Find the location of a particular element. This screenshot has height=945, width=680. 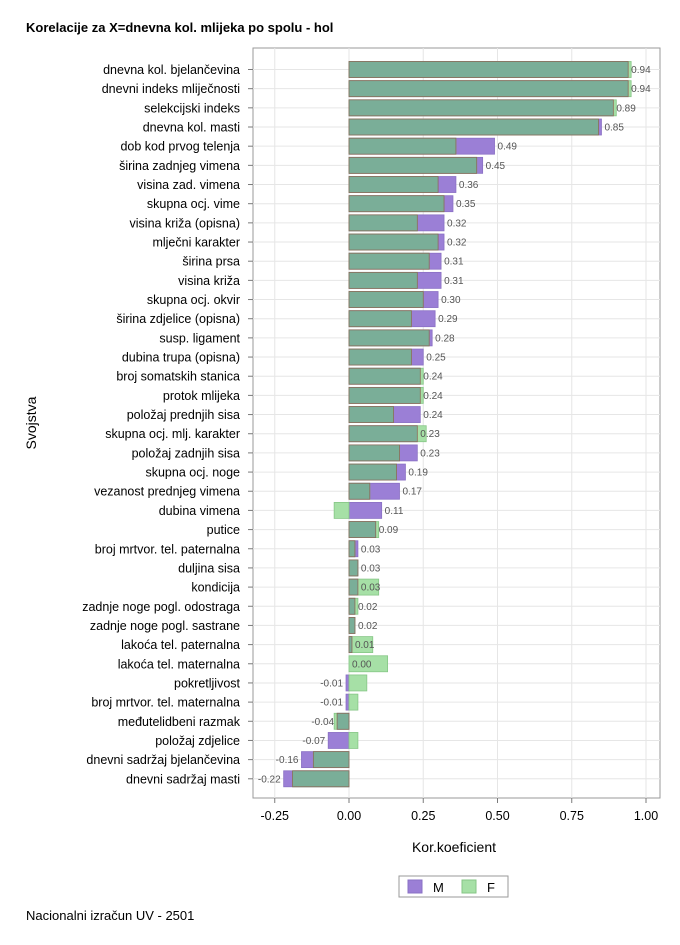

data-label: 0.25 is located at coordinates (436, 358).